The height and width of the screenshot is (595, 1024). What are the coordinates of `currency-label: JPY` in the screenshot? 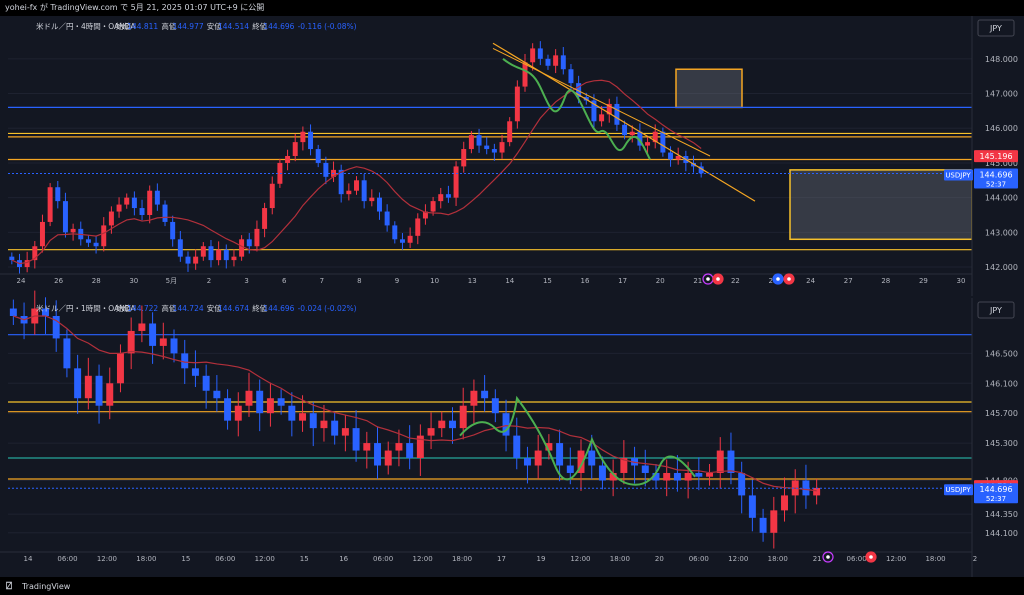 It's located at (995, 310).